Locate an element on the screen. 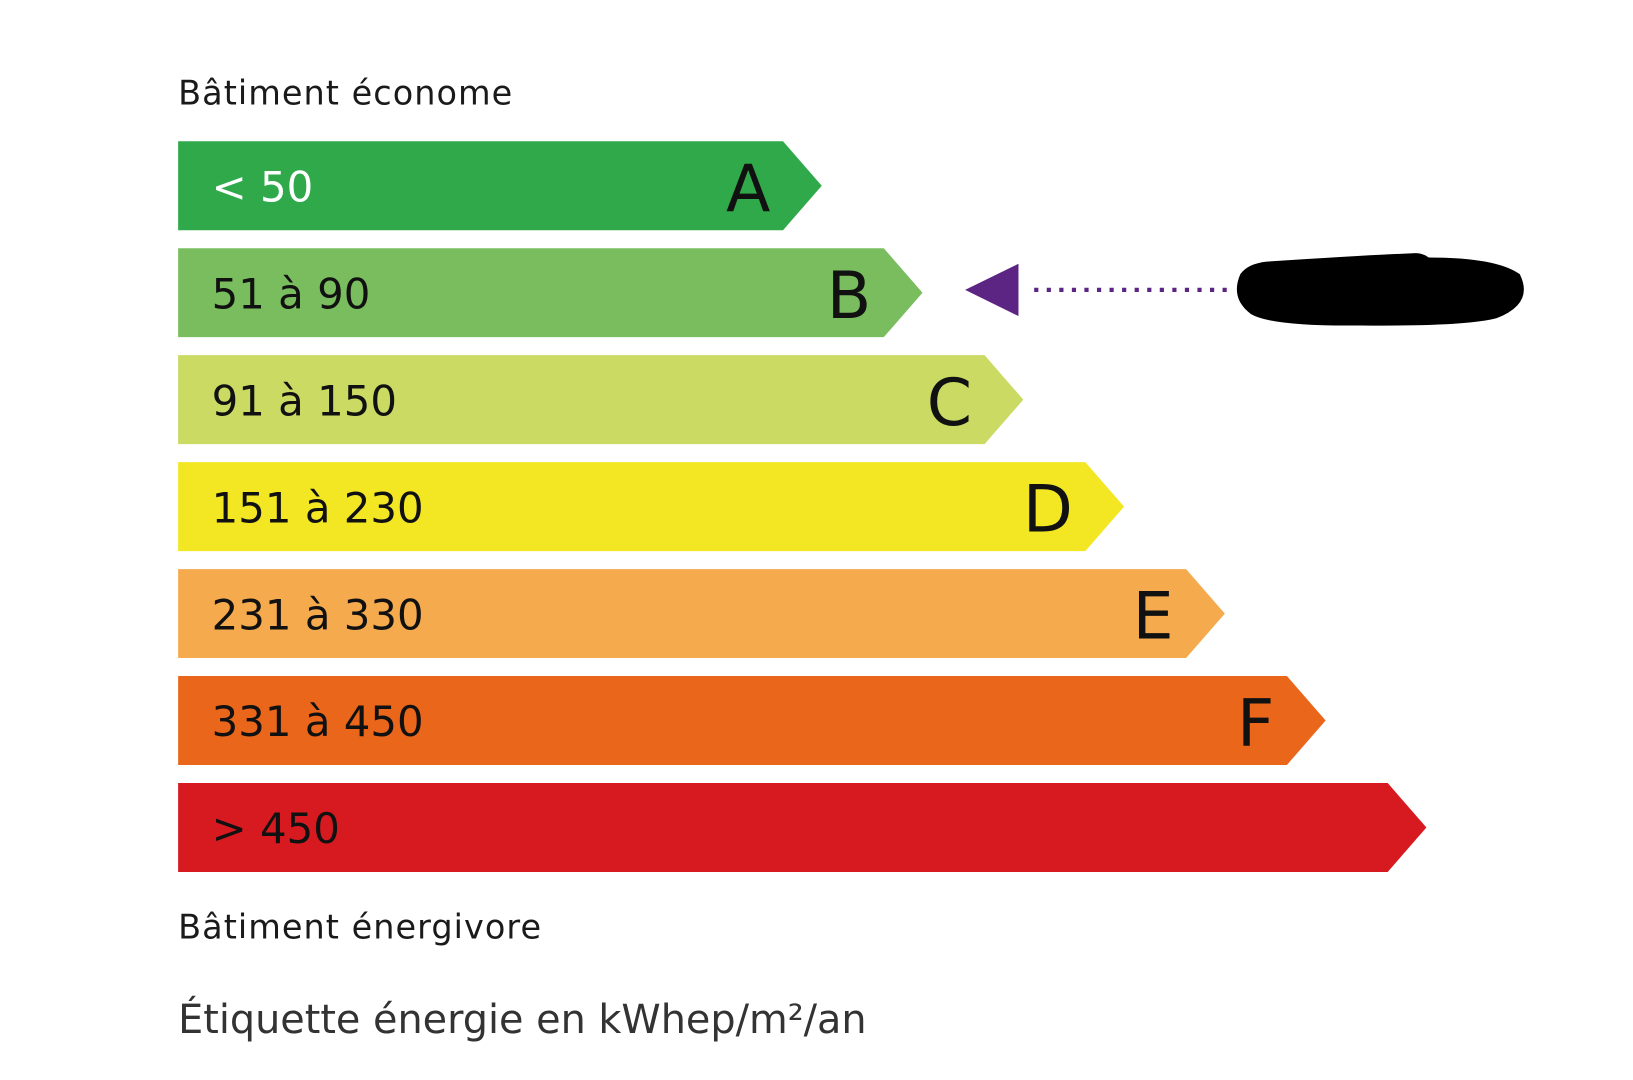 The image size is (1633, 1080). energy-class-g: > 450 is located at coordinates (802, 827).